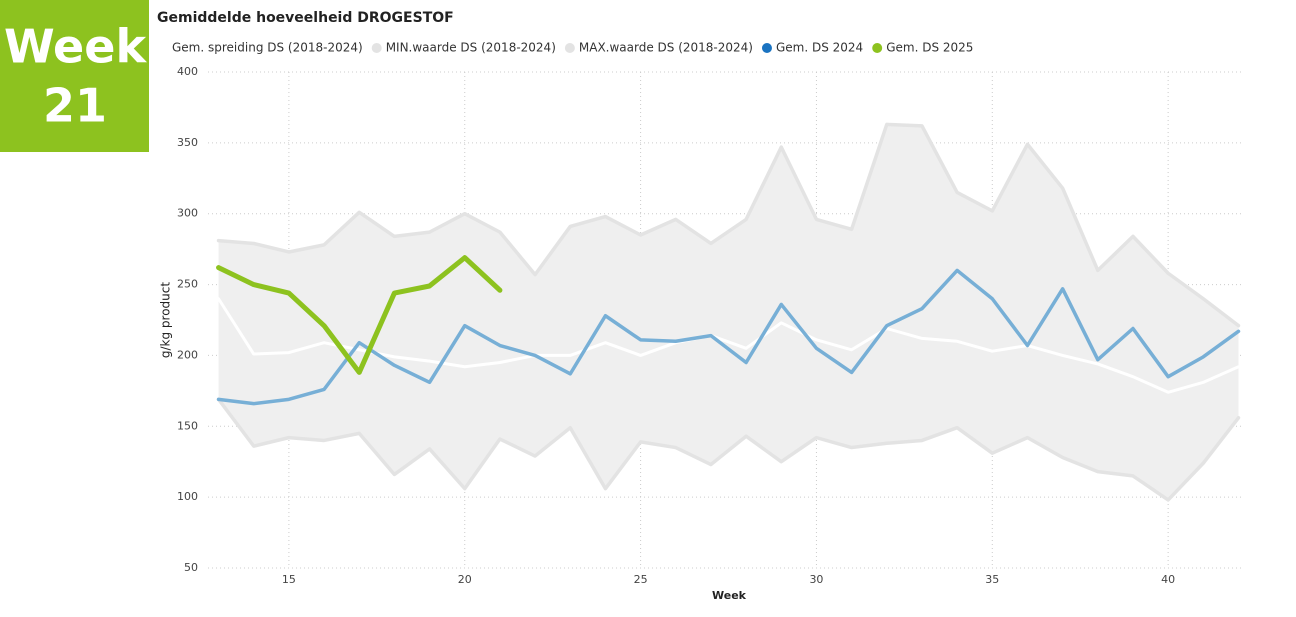  I want to click on legend-label: Gem. DS 2024, so click(819, 48).